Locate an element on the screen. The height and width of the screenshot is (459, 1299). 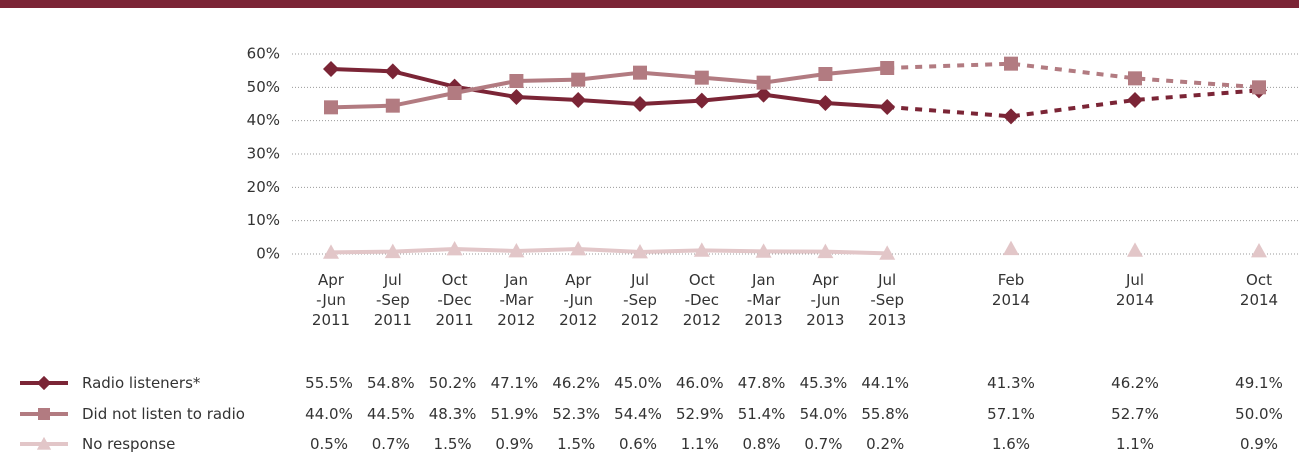
value-label: 46.2% is located at coordinates (576, 383).